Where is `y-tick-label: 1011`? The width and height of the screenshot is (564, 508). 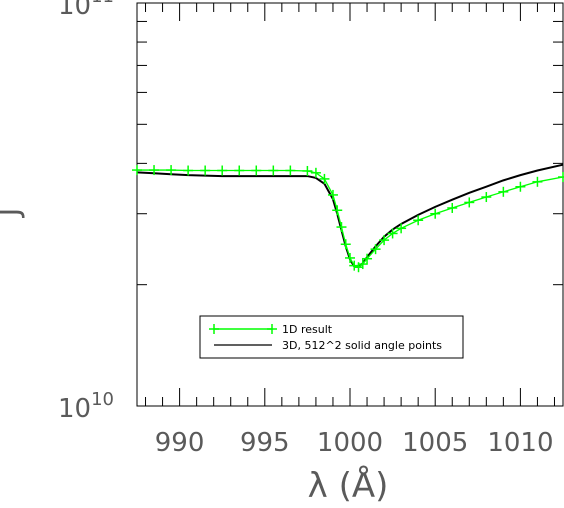
y-tick-label: 1011 is located at coordinates (86, 10).